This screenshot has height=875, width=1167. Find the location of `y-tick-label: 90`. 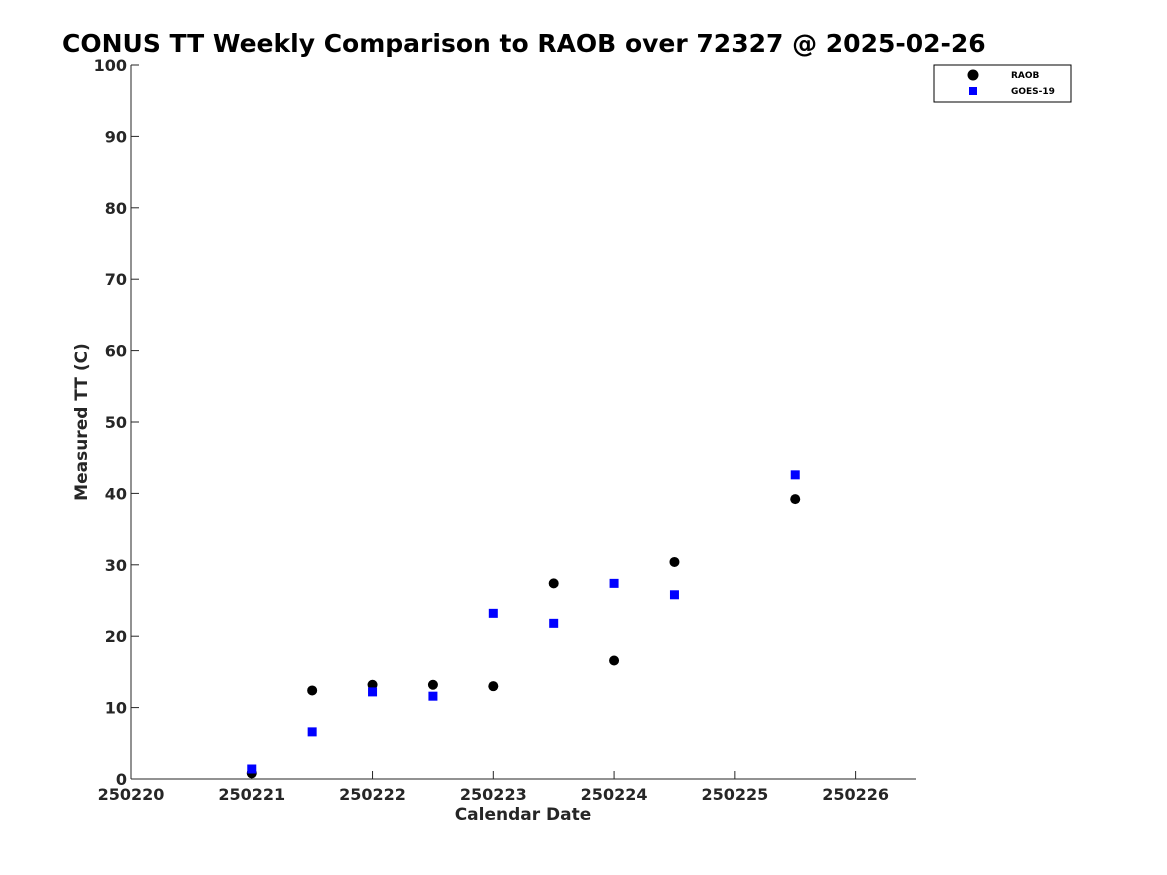

y-tick-label: 90 is located at coordinates (116, 136).